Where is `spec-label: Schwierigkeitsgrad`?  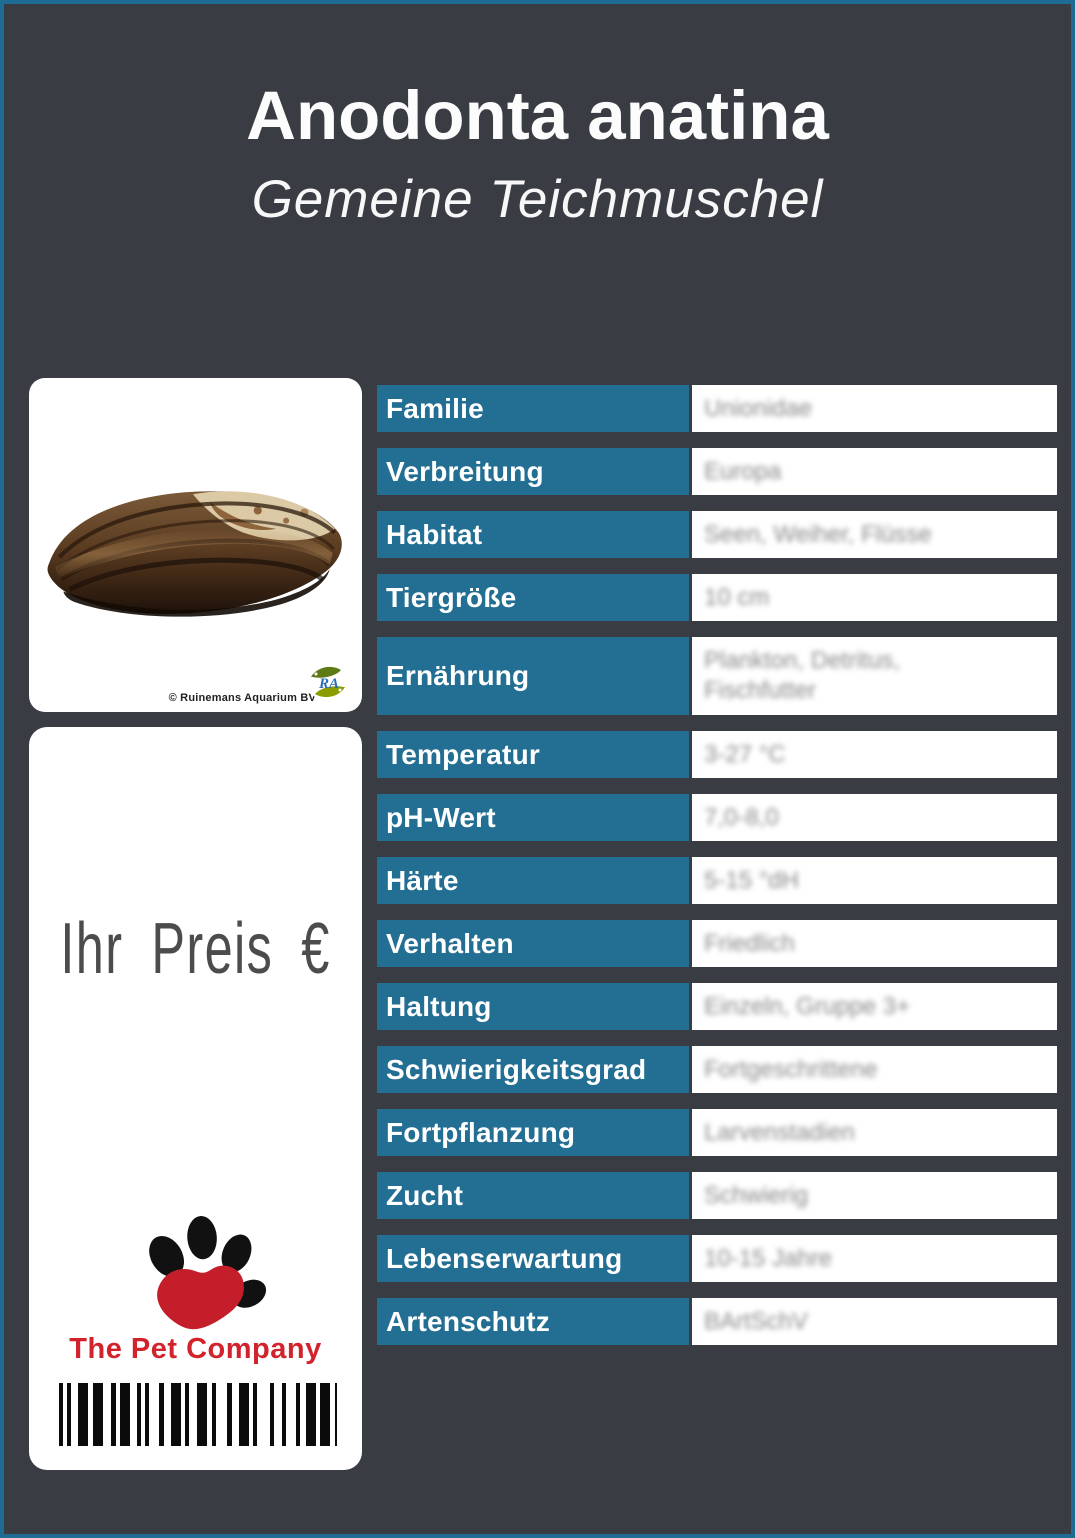
spec-label: Schwierigkeitsgrad is located at coordinates (533, 1069).